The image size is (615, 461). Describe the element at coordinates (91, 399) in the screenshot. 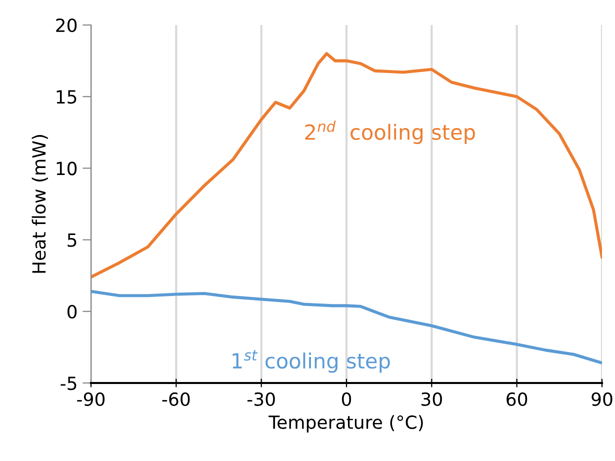

I see `x-tick-label: -90` at that location.